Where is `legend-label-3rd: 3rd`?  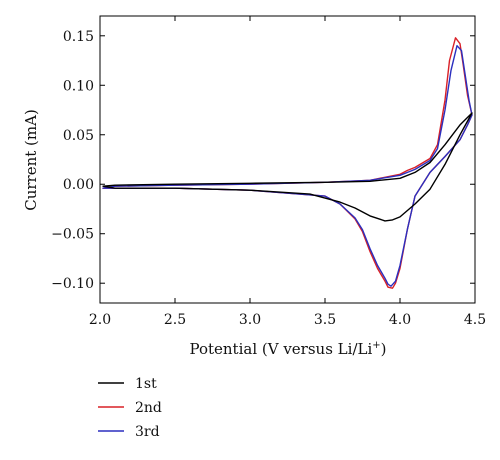
legend-label-3rd: 3rd is located at coordinates (147, 432).